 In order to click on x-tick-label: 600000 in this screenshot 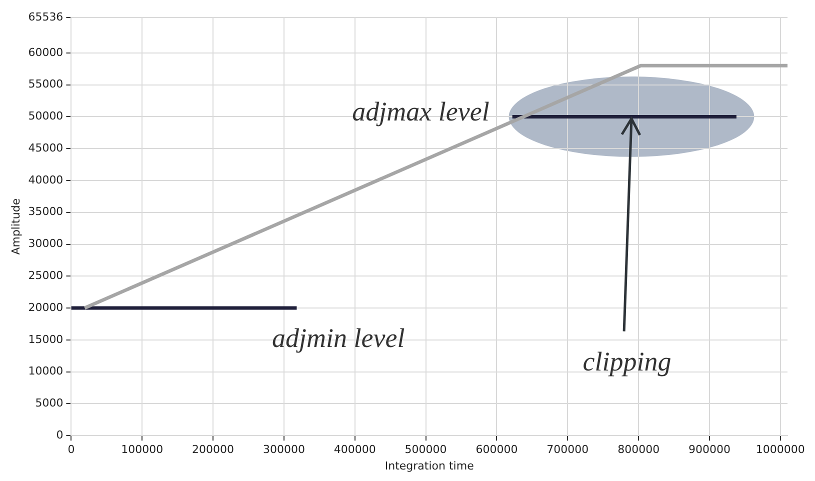, I will do `click(497, 449)`.